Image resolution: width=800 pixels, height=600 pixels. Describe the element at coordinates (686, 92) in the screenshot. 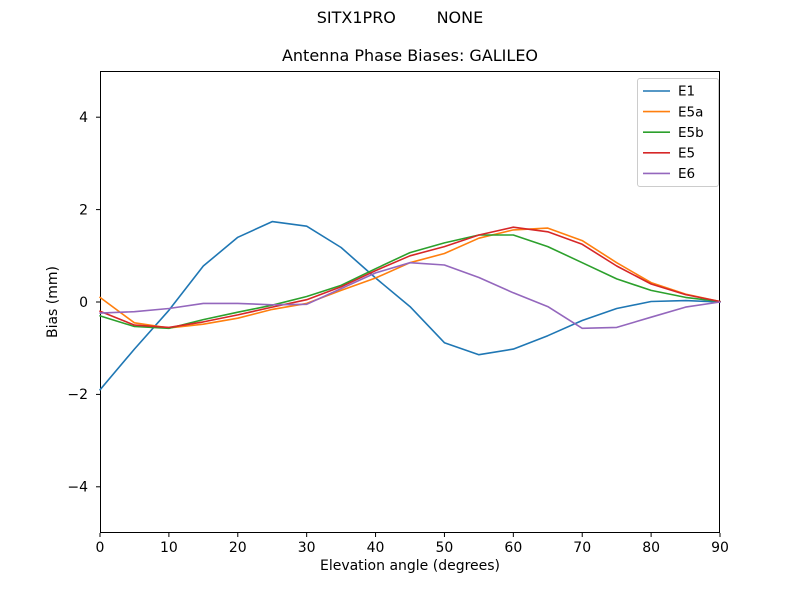

I see `legend-label-E1: E1` at that location.